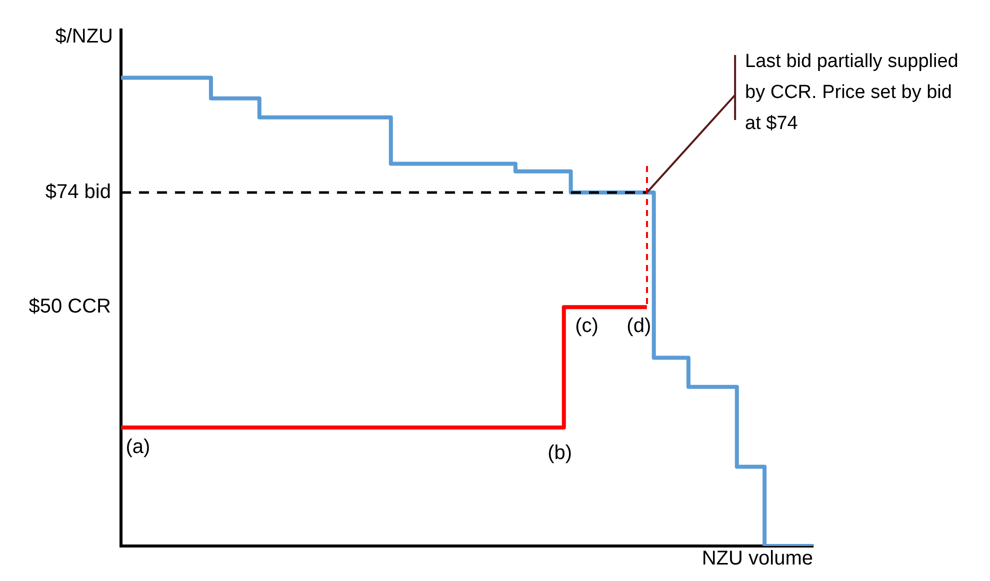 Image resolution: width=990 pixels, height=581 pixels. I want to click on x-axis-title: NZU volume, so click(757, 559).